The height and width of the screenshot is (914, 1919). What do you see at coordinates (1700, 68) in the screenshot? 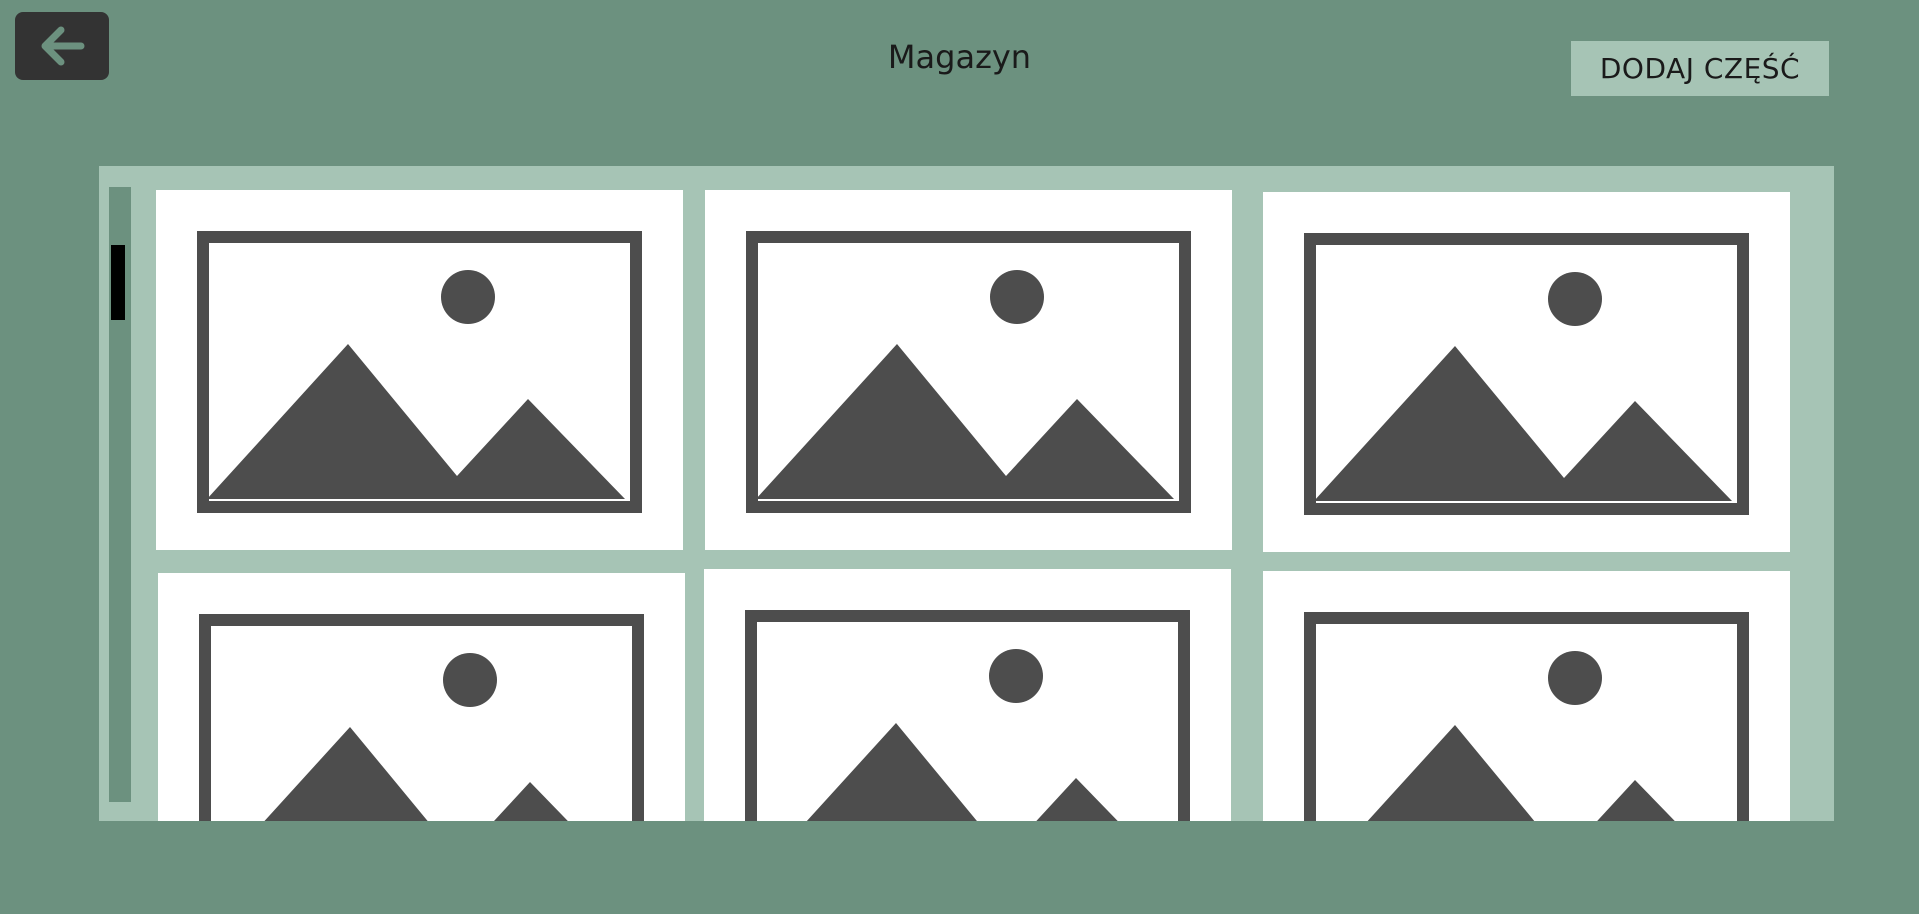
I see `add-part-button: DODAJ CZĘŚĆ` at bounding box center [1700, 68].